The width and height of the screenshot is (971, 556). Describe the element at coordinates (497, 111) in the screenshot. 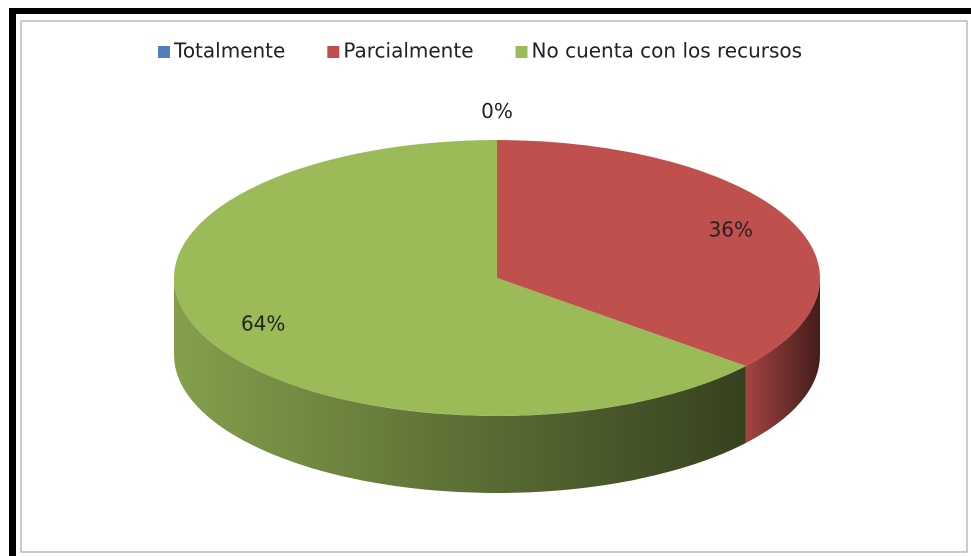

I see `data-label: 0%` at that location.